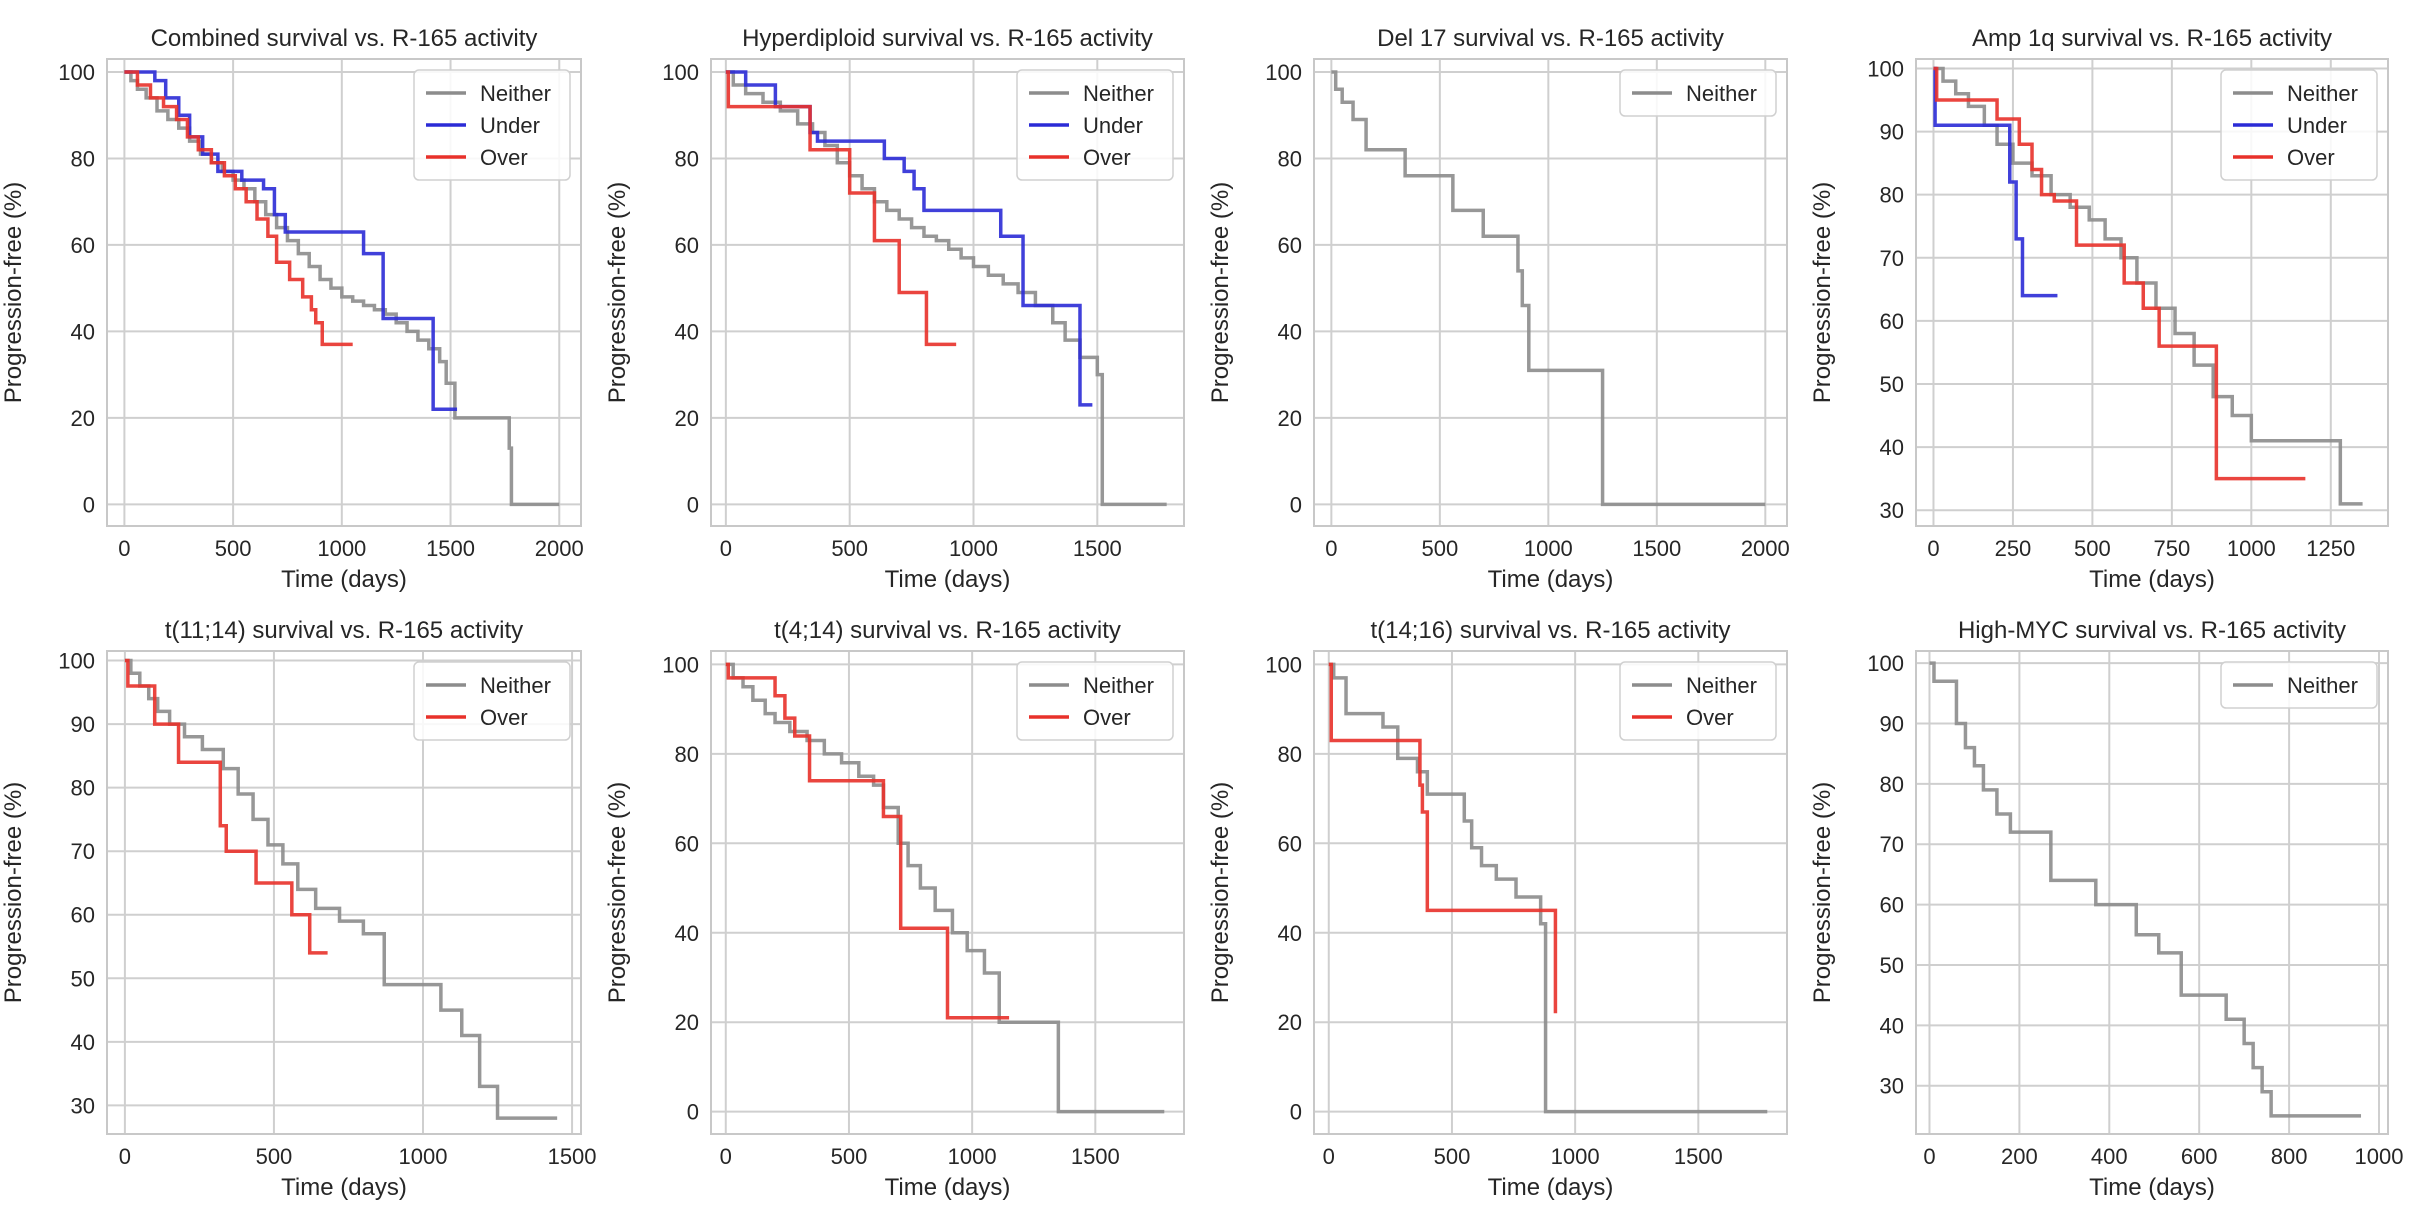 This screenshot has height=1218, width=2418. What do you see at coordinates (2152, 630) in the screenshot?
I see `chart-title: High-MYC survival vs. R-165 activity` at bounding box center [2152, 630].